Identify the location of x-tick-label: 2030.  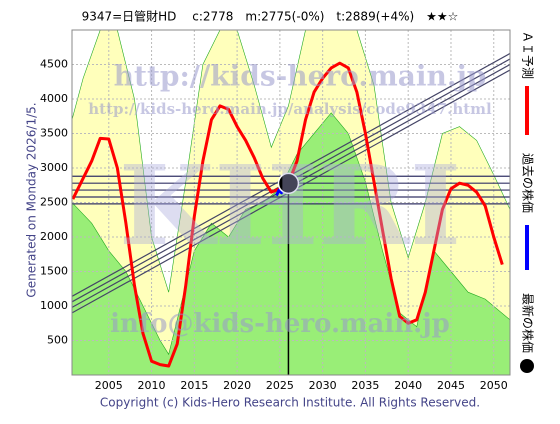
(323, 385).